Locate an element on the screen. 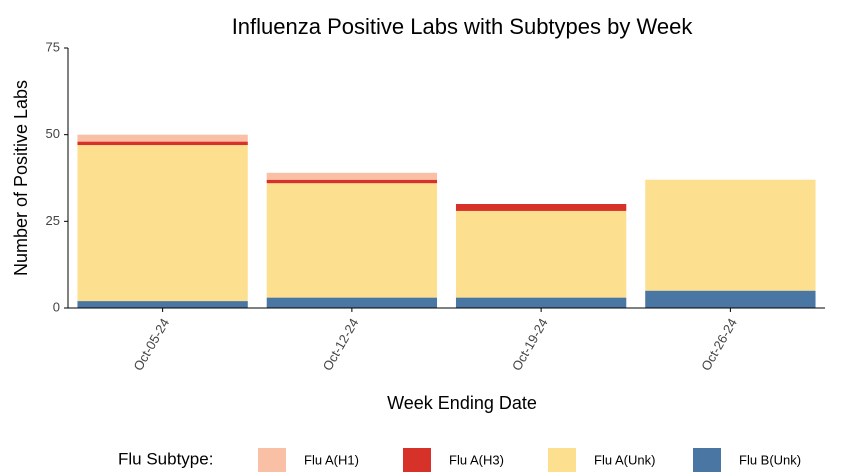 The height and width of the screenshot is (473, 852). legend-label: Flu A(H1) is located at coordinates (331, 459).